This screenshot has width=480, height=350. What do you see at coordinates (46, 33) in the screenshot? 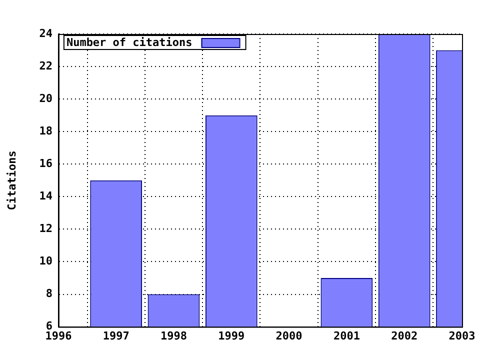
I see `y-tick-label: 24` at bounding box center [46, 33].